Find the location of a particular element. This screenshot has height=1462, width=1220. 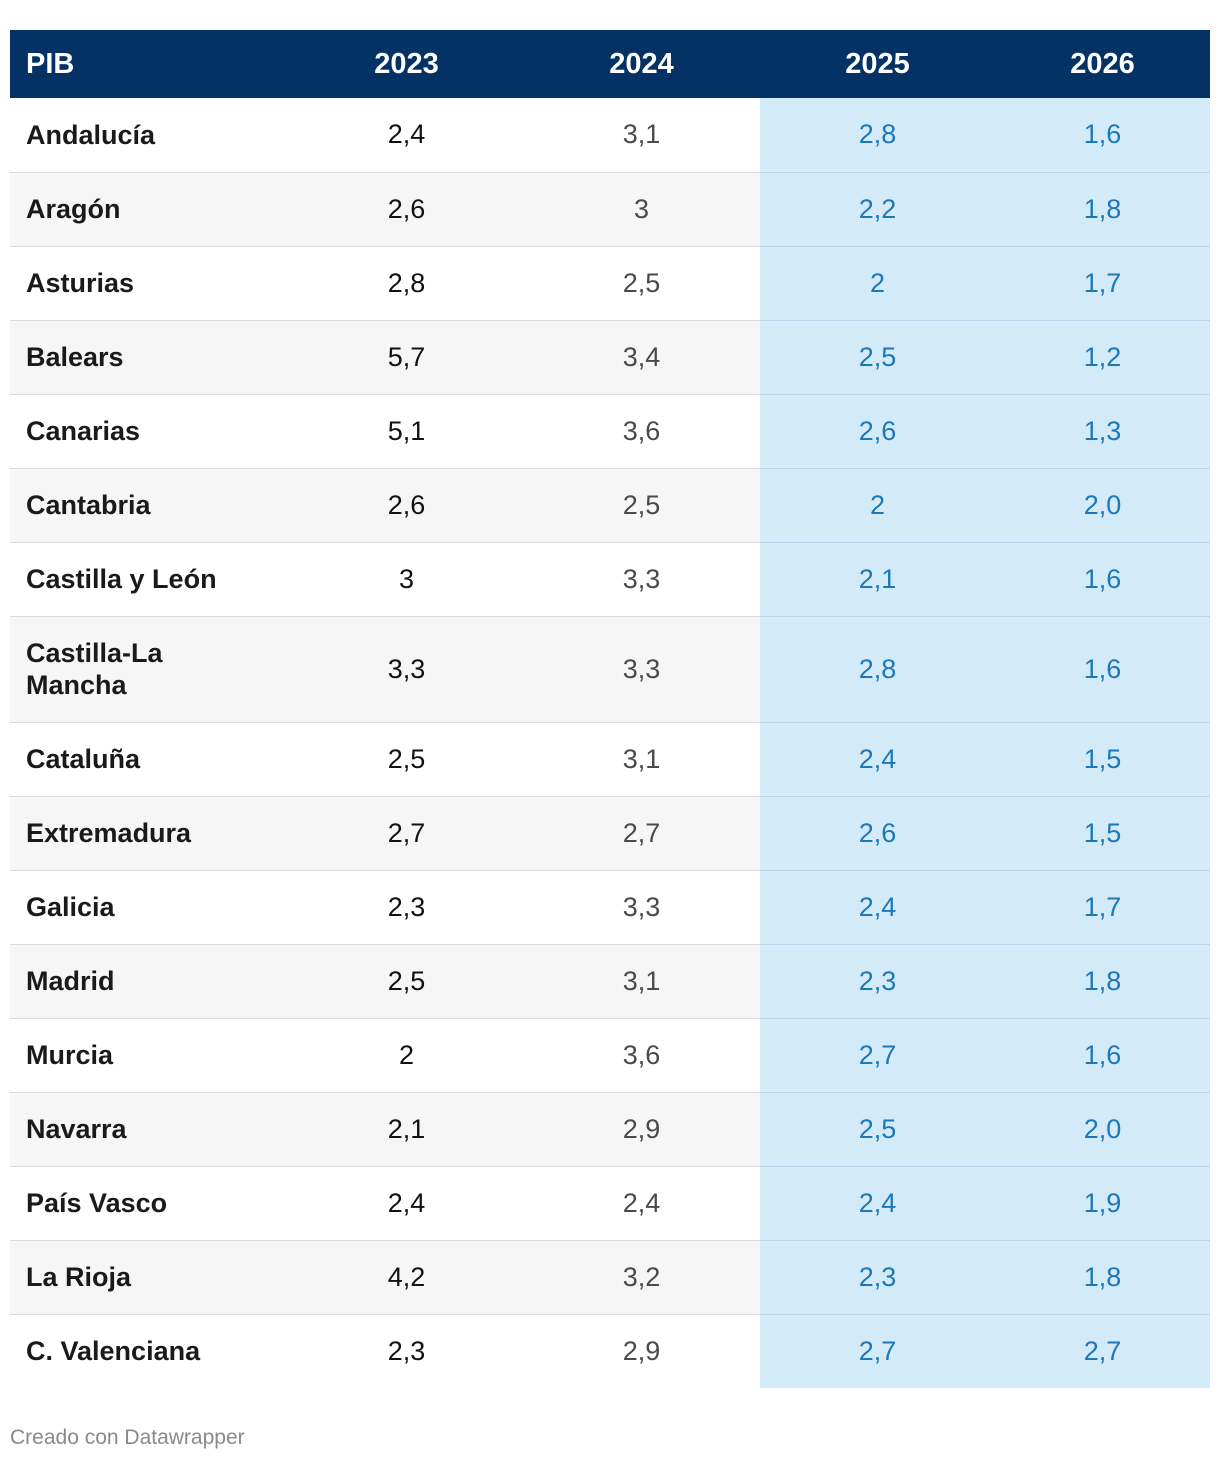

column-header-2024: 2024 is located at coordinates (641, 63).